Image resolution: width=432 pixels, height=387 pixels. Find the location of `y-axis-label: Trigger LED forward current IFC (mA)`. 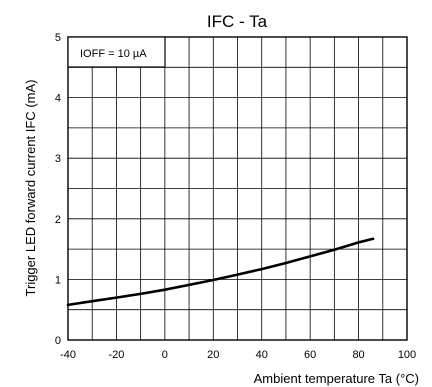

y-axis-label: Trigger LED forward current IFC (mA) is located at coordinates (30, 188).